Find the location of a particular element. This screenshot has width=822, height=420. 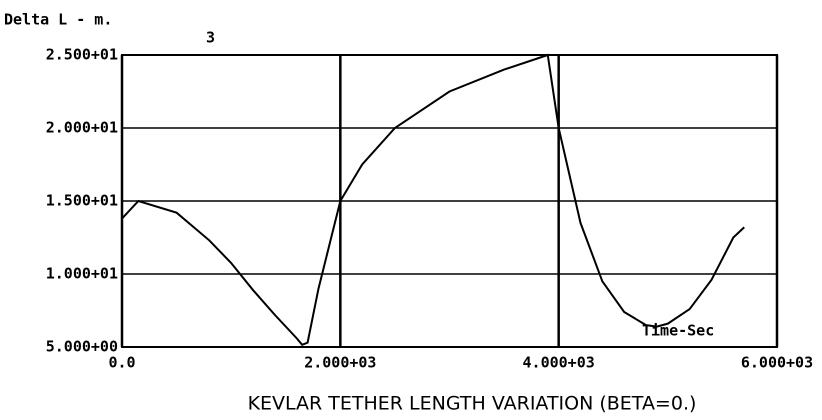

y-tick-label: 2.500+01 is located at coordinates (82, 55).